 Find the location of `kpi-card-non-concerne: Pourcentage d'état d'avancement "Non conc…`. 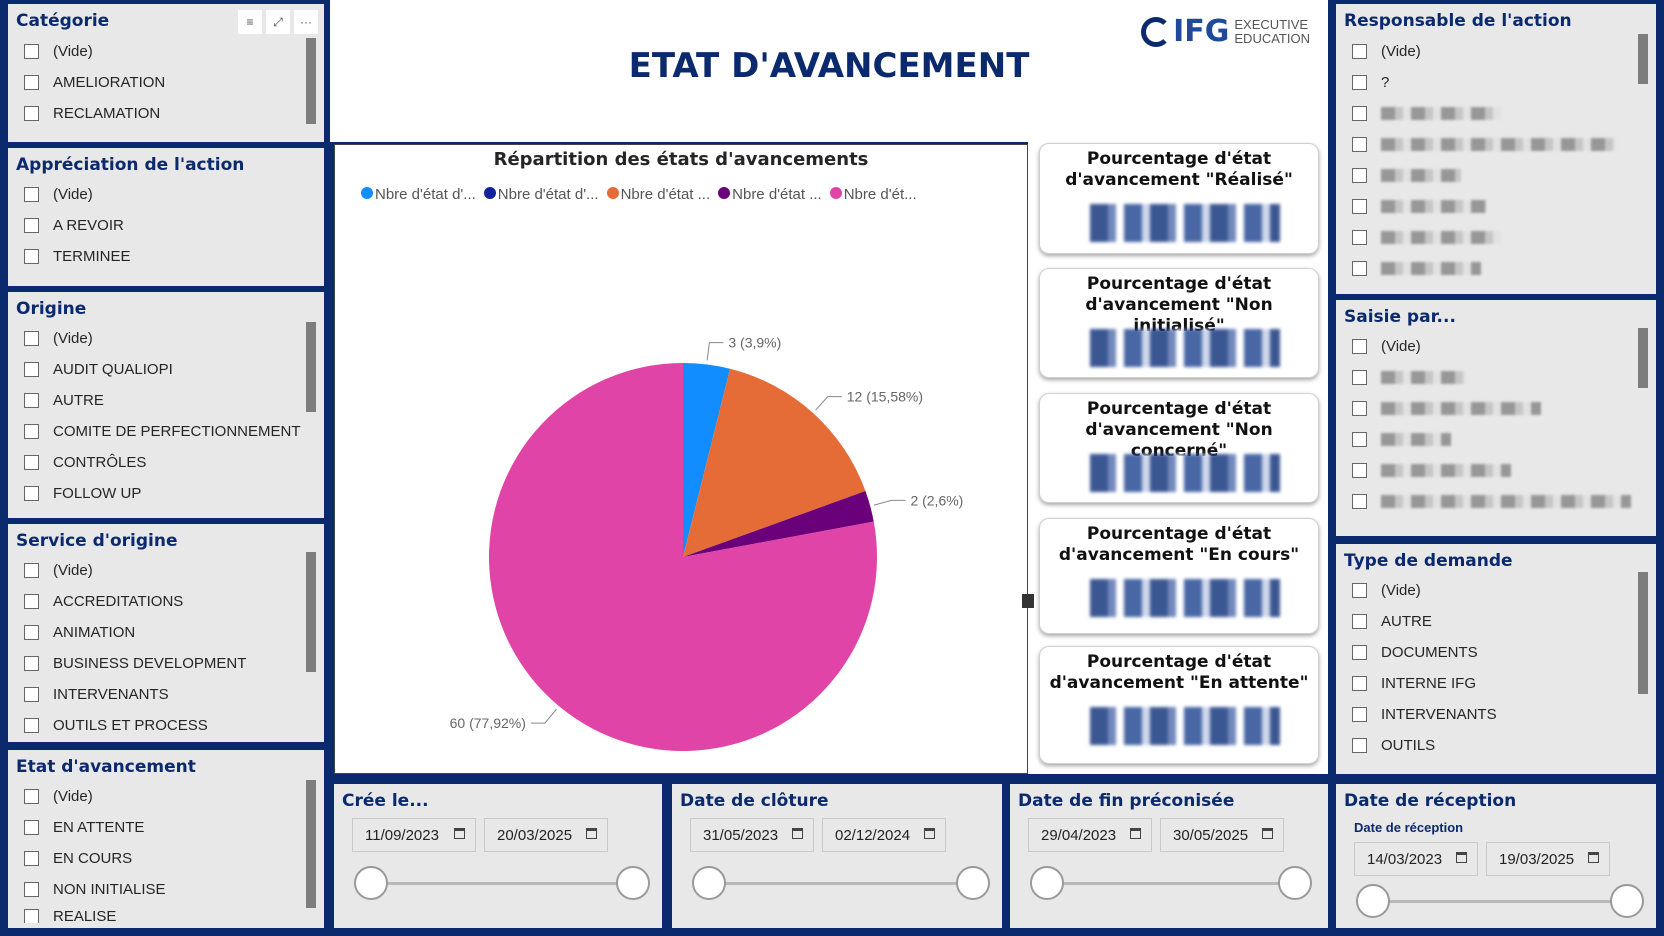

kpi-card-non-concerne: Pourcentage d'état d'avancement "Non conc… is located at coordinates (1179, 448).